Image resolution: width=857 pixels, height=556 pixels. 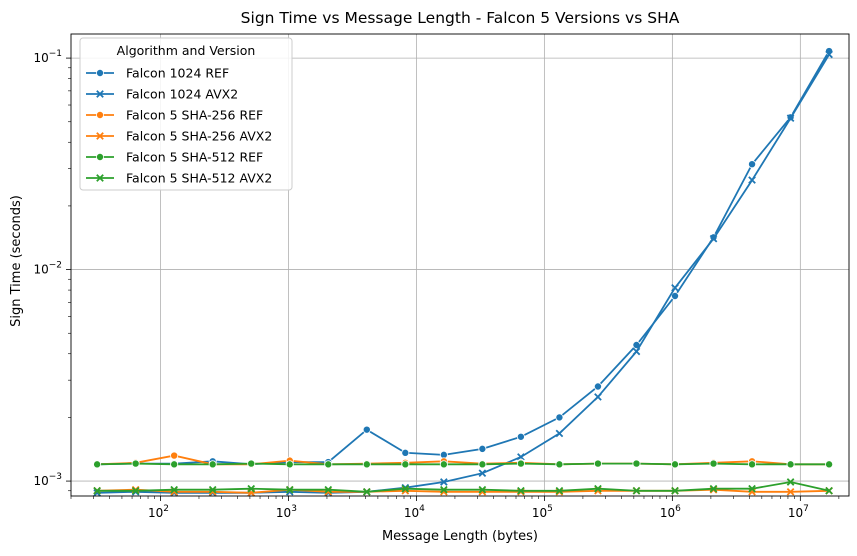 I want to click on legend-item: Falcon 5 SHA-256 AVX2, so click(x=179, y=136).